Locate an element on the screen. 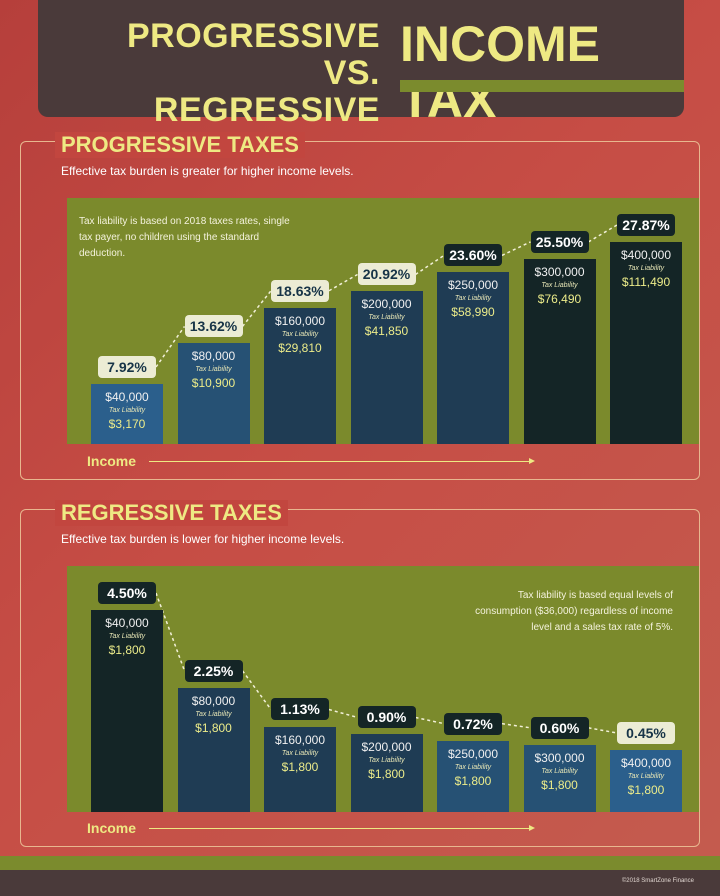  bar: $160,000 Tax Liability $29,810 is located at coordinates (300, 375).